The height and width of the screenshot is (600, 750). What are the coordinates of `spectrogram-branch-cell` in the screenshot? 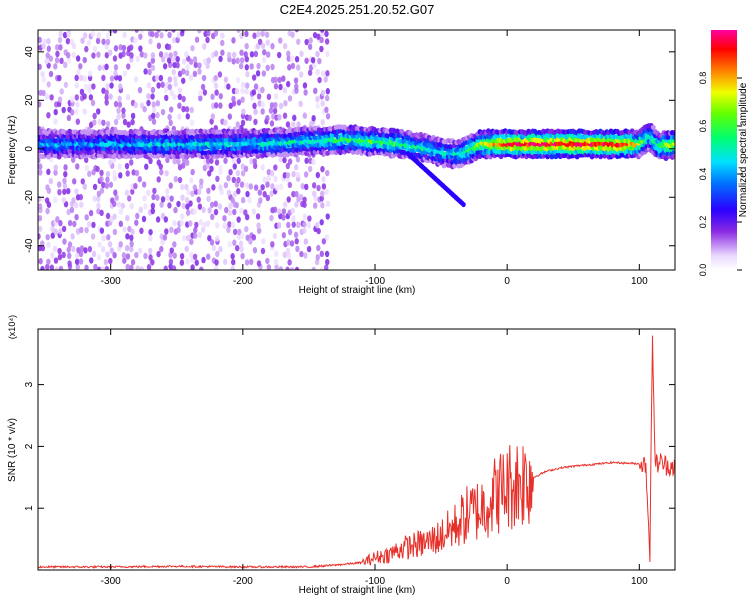 It's located at (463, 204).